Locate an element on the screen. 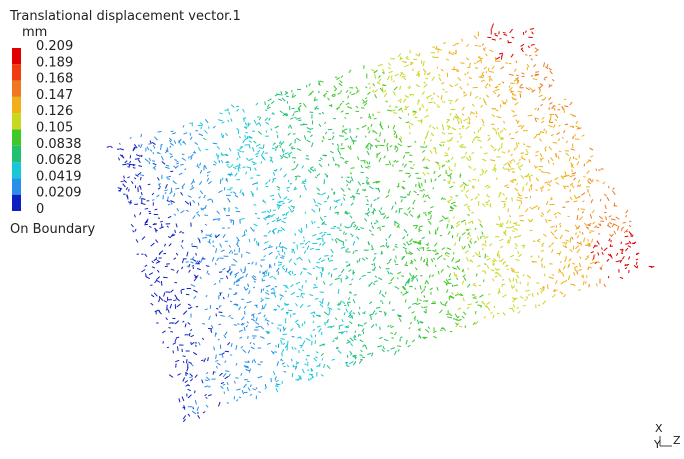  triad-z: Z is located at coordinates (677, 440).